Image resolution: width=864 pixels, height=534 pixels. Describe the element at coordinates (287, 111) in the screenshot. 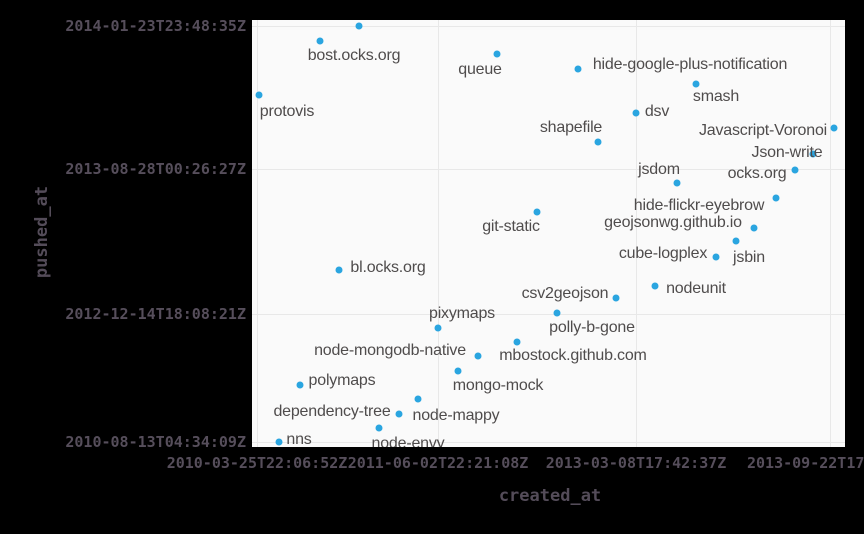

I see `point-label: protovis` at that location.